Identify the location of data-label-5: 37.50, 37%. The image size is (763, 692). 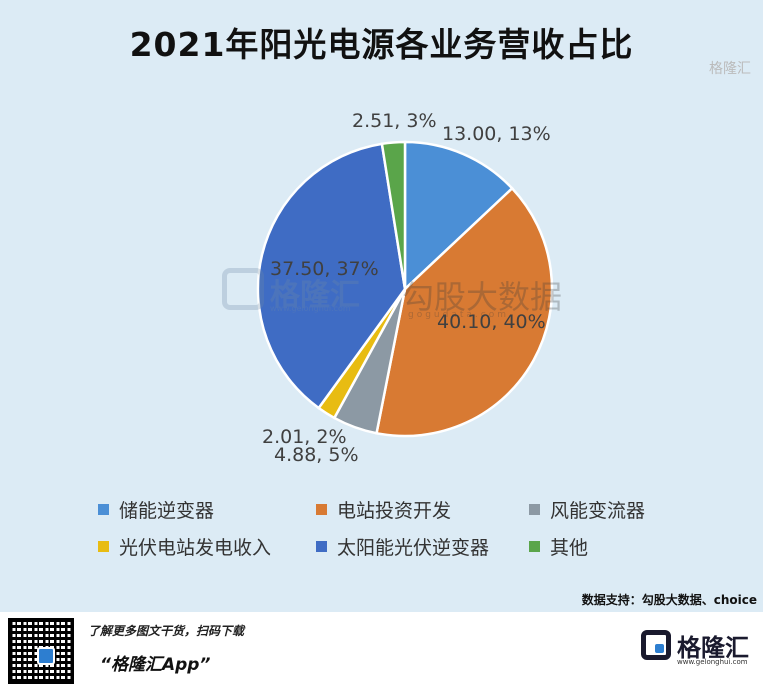
(324, 269).